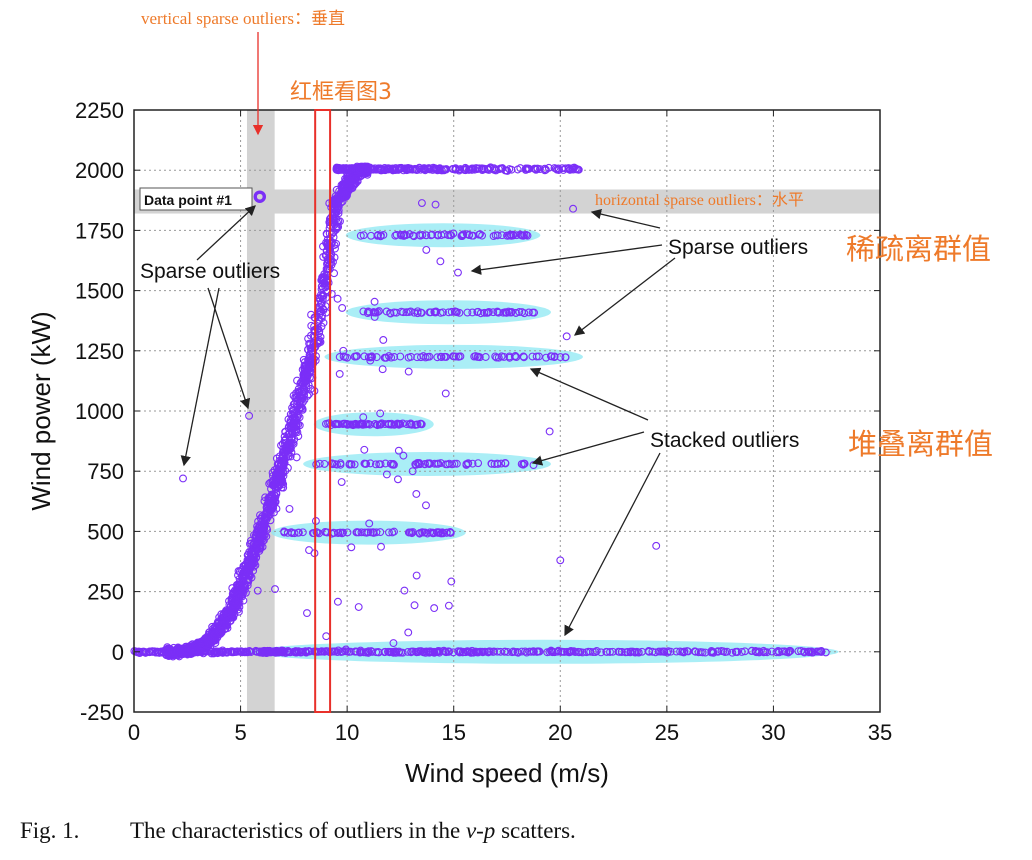 This screenshot has height=860, width=1032. I want to click on y-tick-label: -250, so click(102, 712).